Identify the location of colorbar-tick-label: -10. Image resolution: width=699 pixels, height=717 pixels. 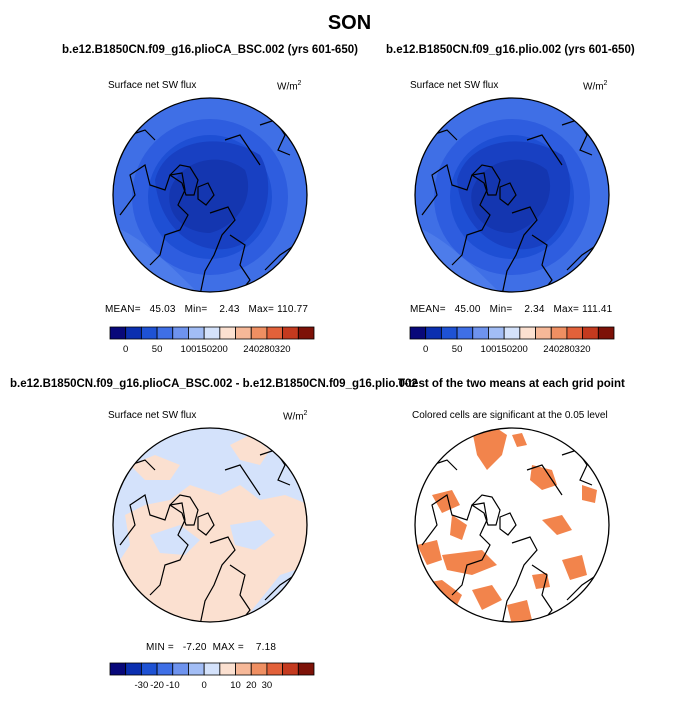
(173, 685).